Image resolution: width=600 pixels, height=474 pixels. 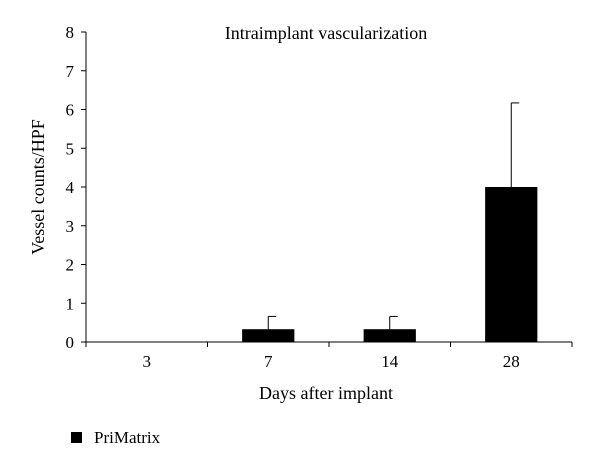 I want to click on y-tick-label: 3, so click(x=70, y=226).